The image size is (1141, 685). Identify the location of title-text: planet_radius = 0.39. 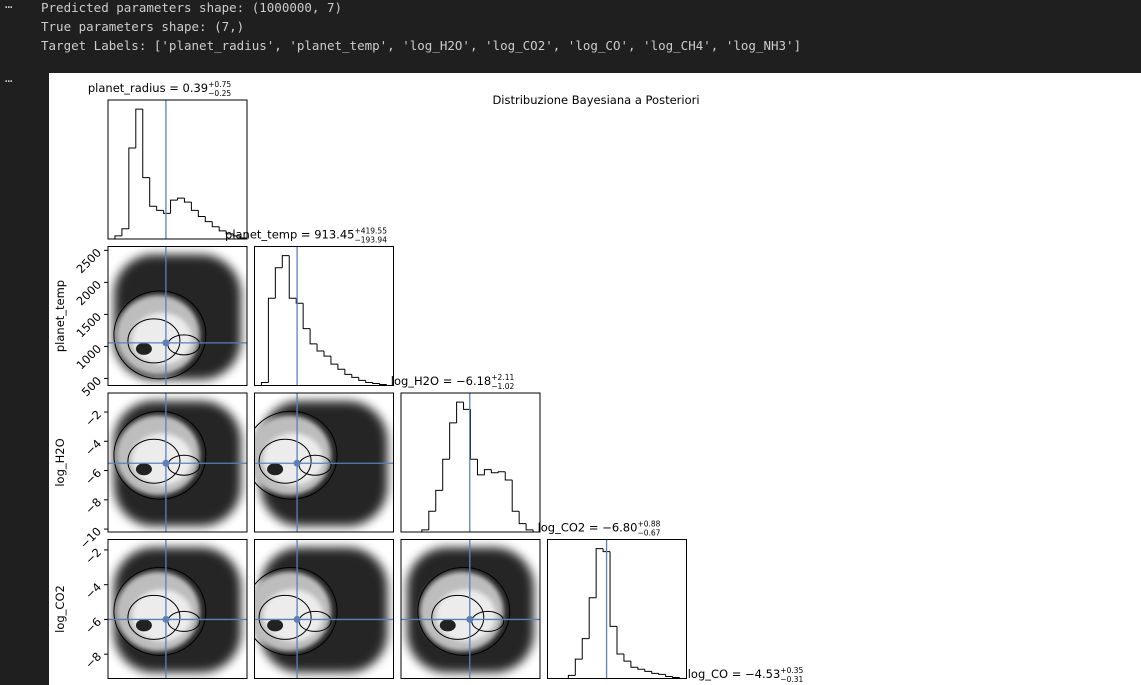
(148, 88).